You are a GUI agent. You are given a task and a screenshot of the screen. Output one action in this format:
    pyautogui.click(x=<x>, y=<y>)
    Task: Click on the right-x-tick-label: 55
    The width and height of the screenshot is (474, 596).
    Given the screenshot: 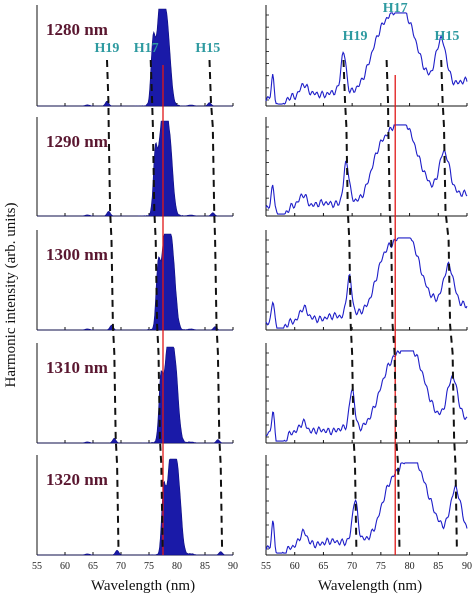 What is the action you would take?
    pyautogui.click(x=266, y=566)
    